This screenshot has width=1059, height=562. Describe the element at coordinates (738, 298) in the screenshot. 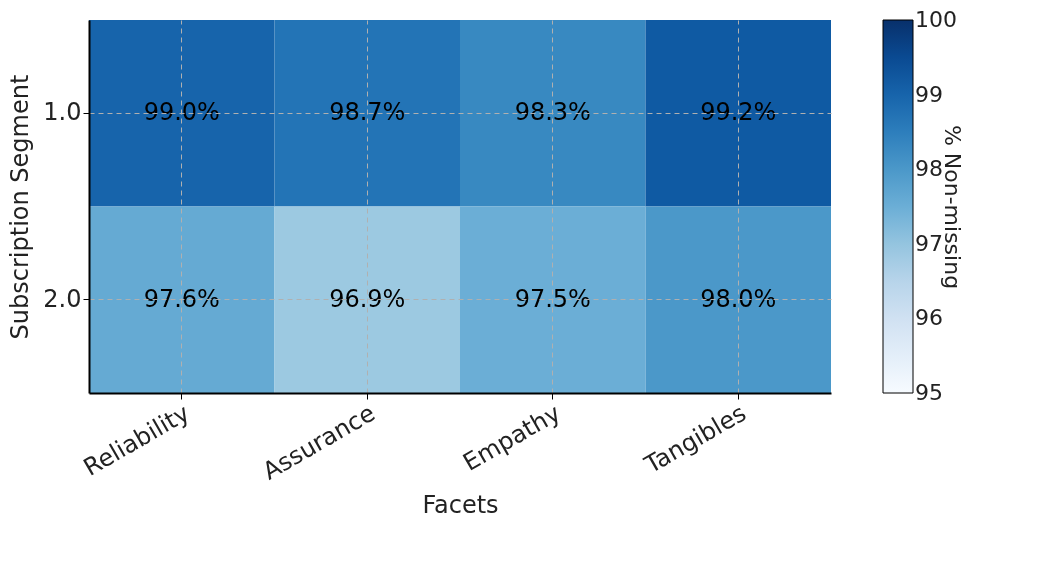

I see `data-label: 98.0%` at that location.